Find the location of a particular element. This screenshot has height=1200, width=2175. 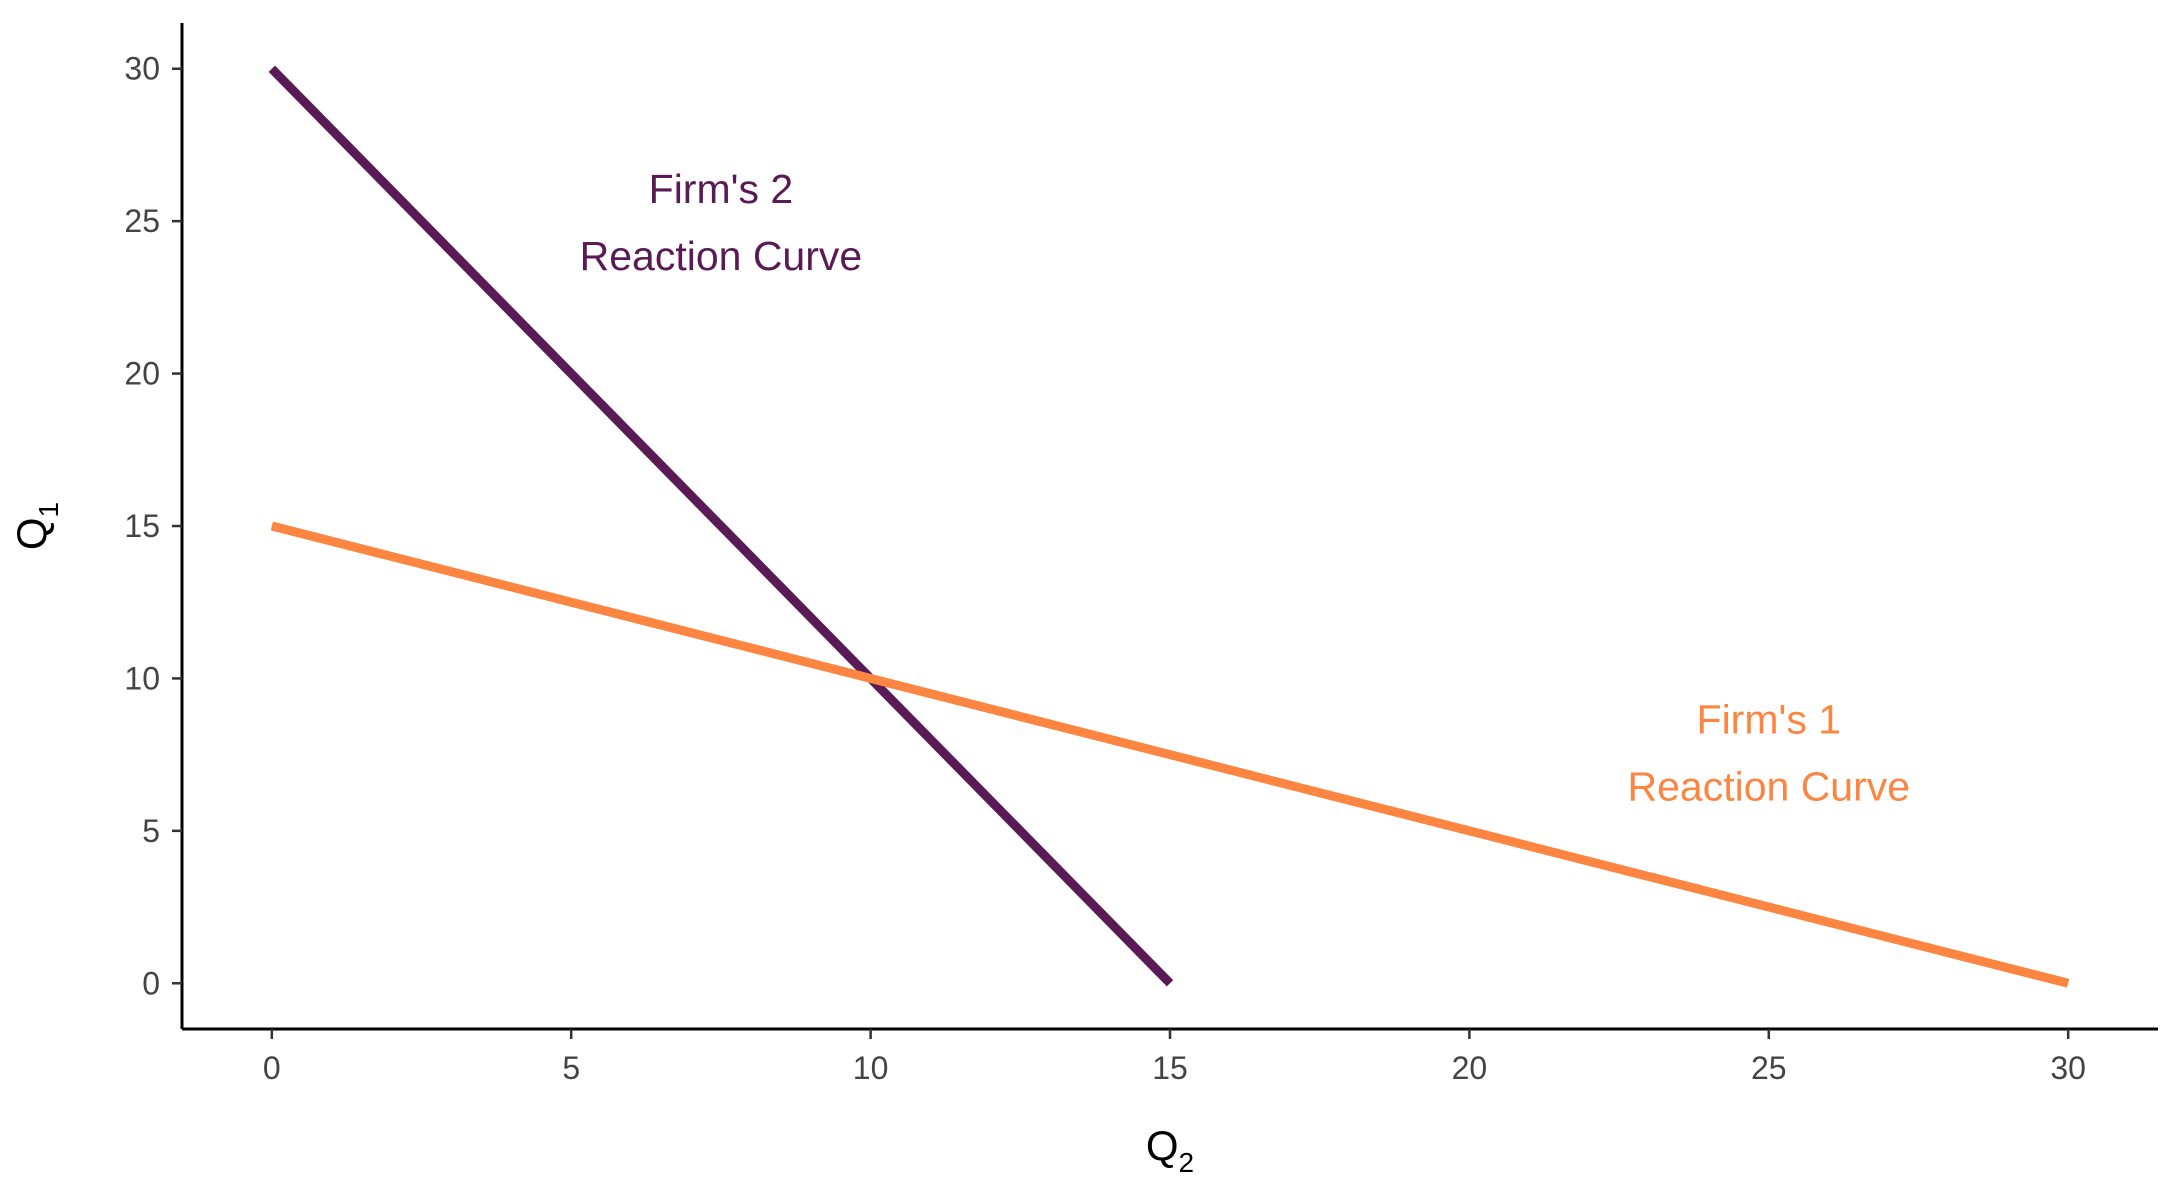

x-tick-label: 15 is located at coordinates (1170, 1068).